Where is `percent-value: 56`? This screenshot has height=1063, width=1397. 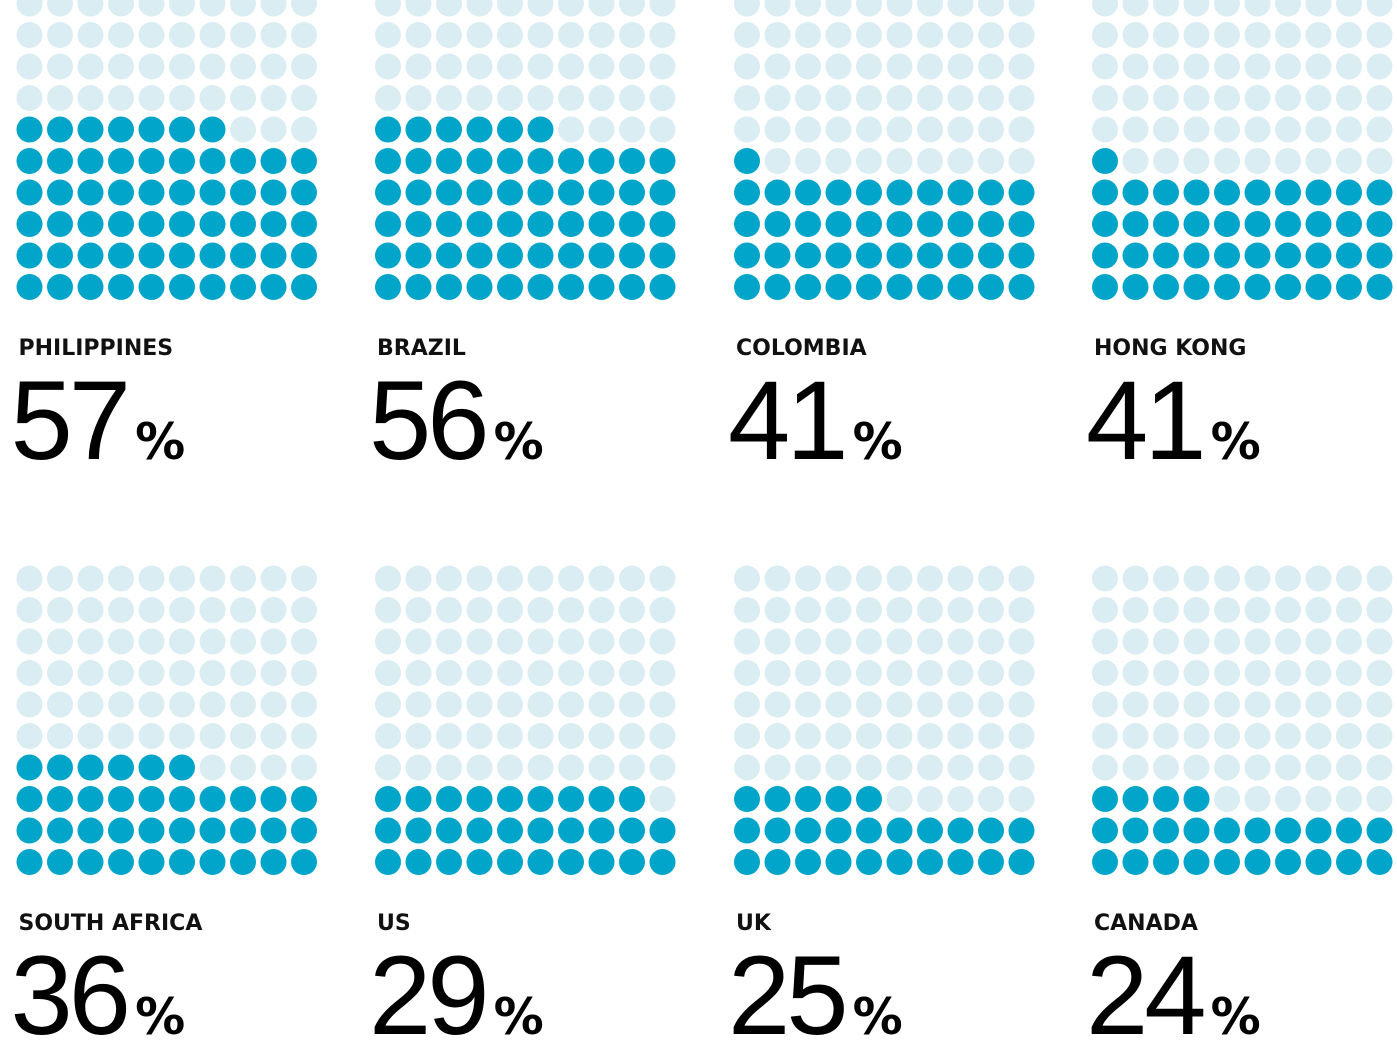
percent-value: 56 is located at coordinates (427, 420).